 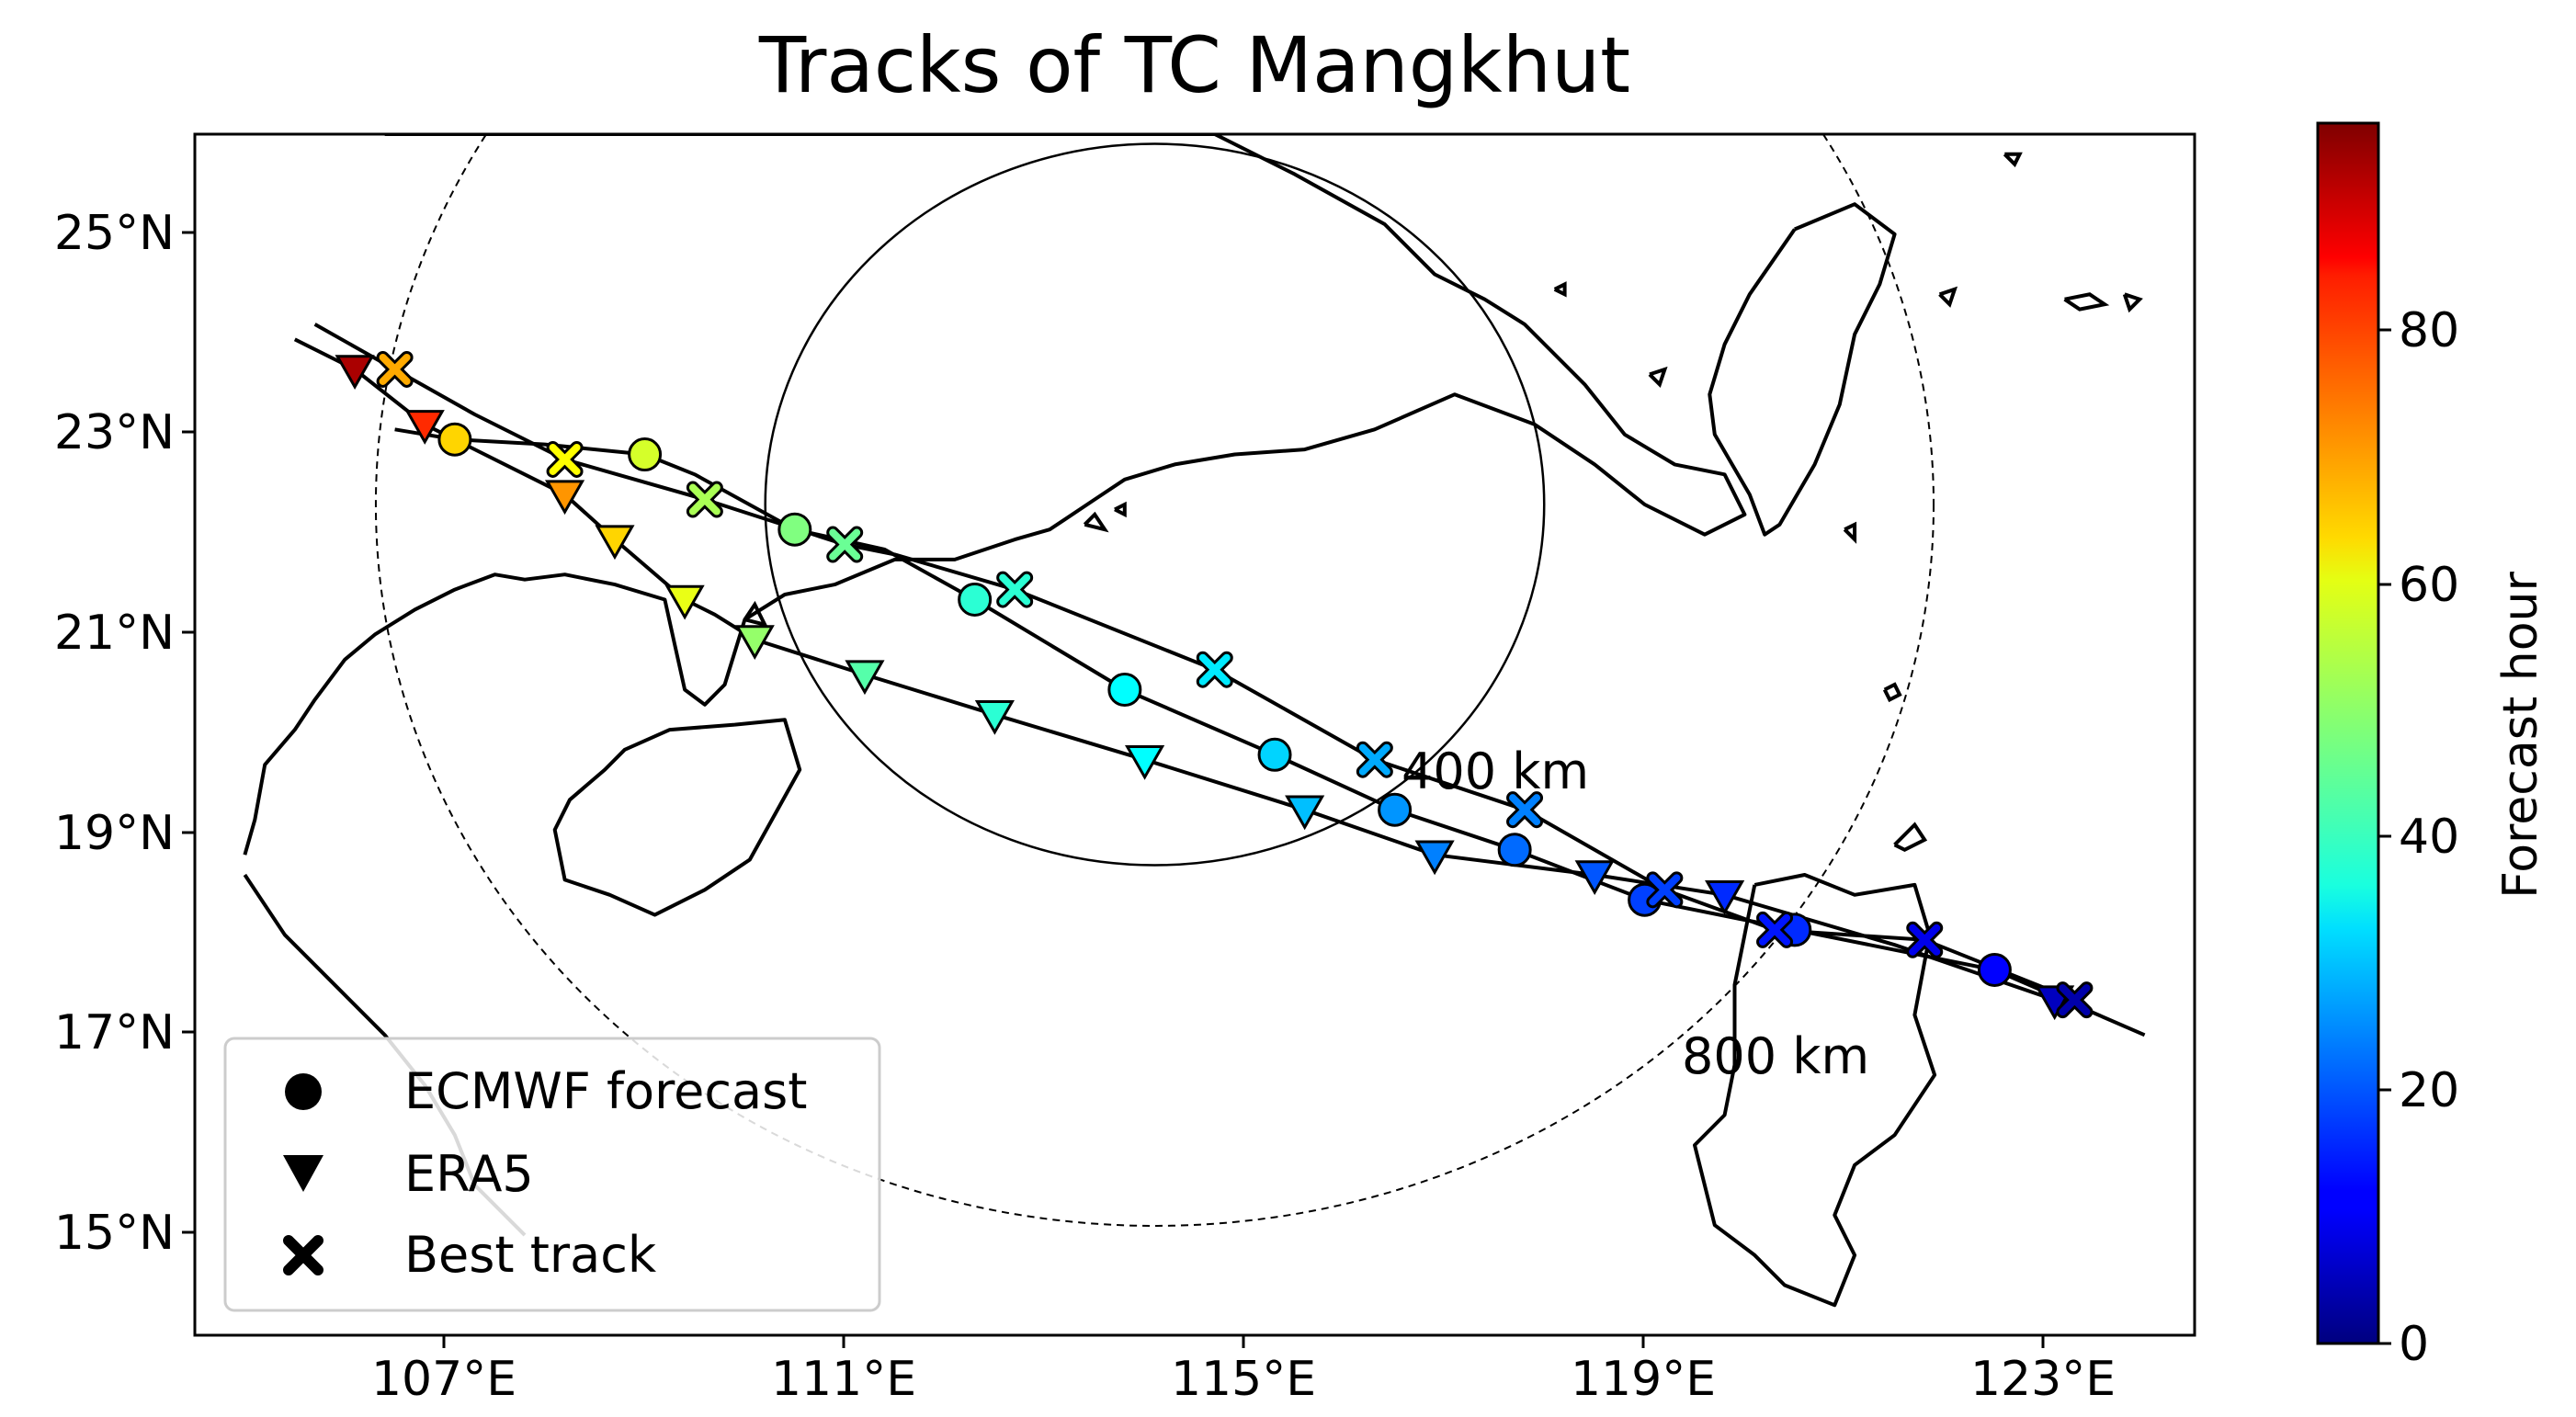 I want to click on legend: ECMWF forecast ERA5 Best track, so click(x=552, y=1174).